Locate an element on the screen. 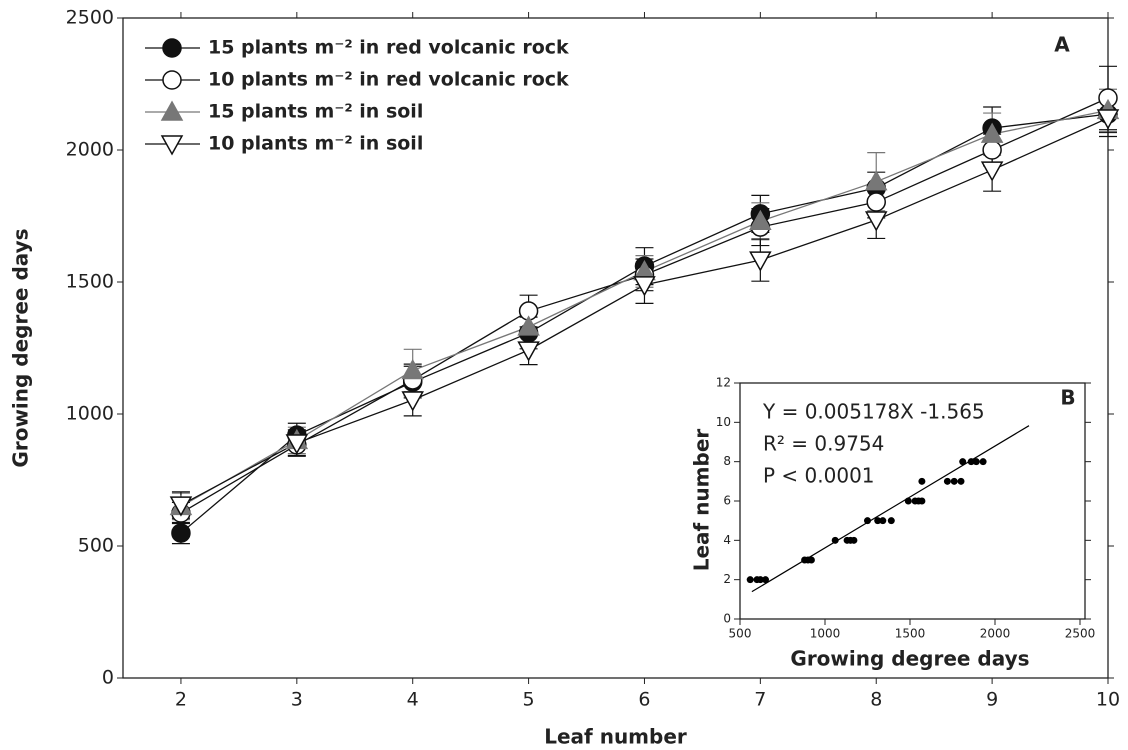 The width and height of the screenshot is (1128, 750). x-tick-label: 2500 is located at coordinates (1080, 634).